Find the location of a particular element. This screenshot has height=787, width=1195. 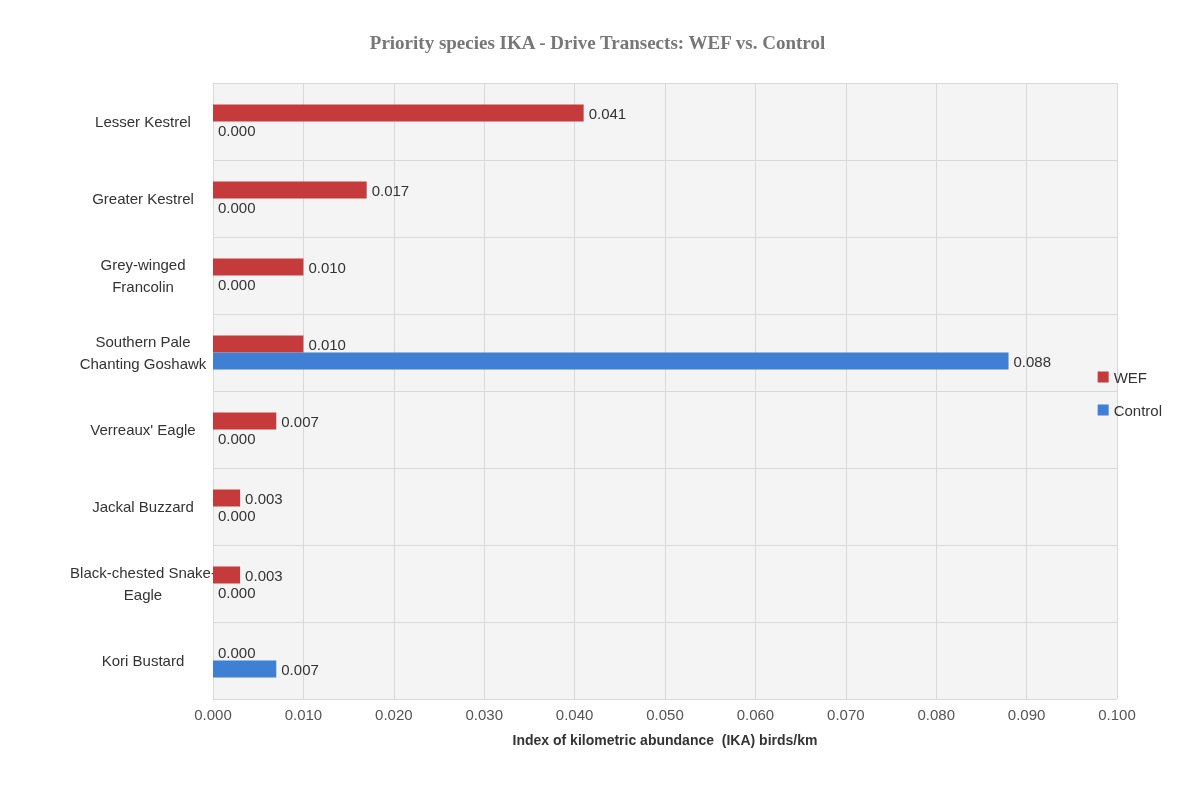

data-label: 0.088 is located at coordinates (1032, 361).